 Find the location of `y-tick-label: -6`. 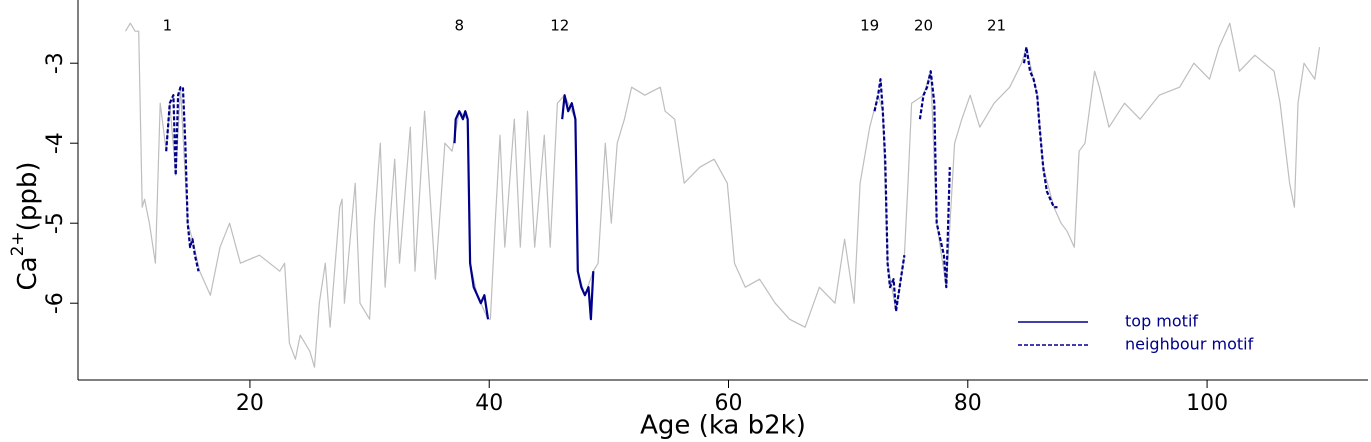

y-tick-label: -6 is located at coordinates (55, 303).